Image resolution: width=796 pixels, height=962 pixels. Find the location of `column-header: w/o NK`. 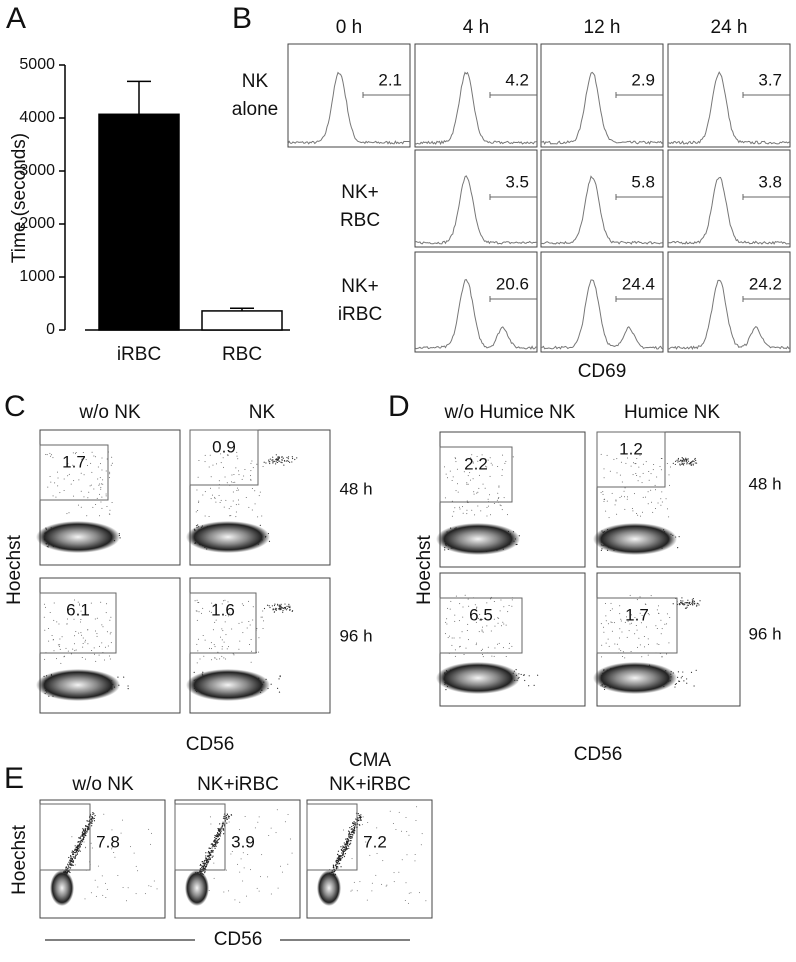

column-header: w/o NK is located at coordinates (102, 784).